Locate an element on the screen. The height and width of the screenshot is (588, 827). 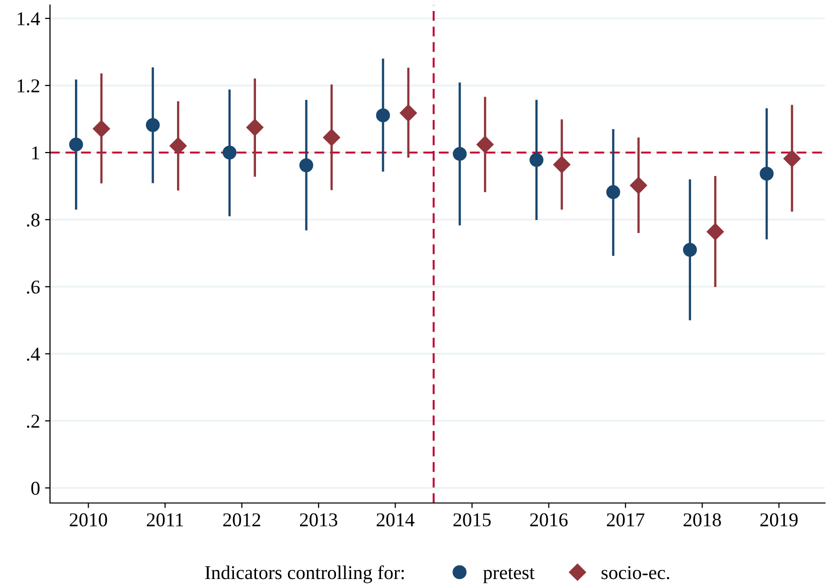
legend-label: socio-ec. is located at coordinates (636, 573).